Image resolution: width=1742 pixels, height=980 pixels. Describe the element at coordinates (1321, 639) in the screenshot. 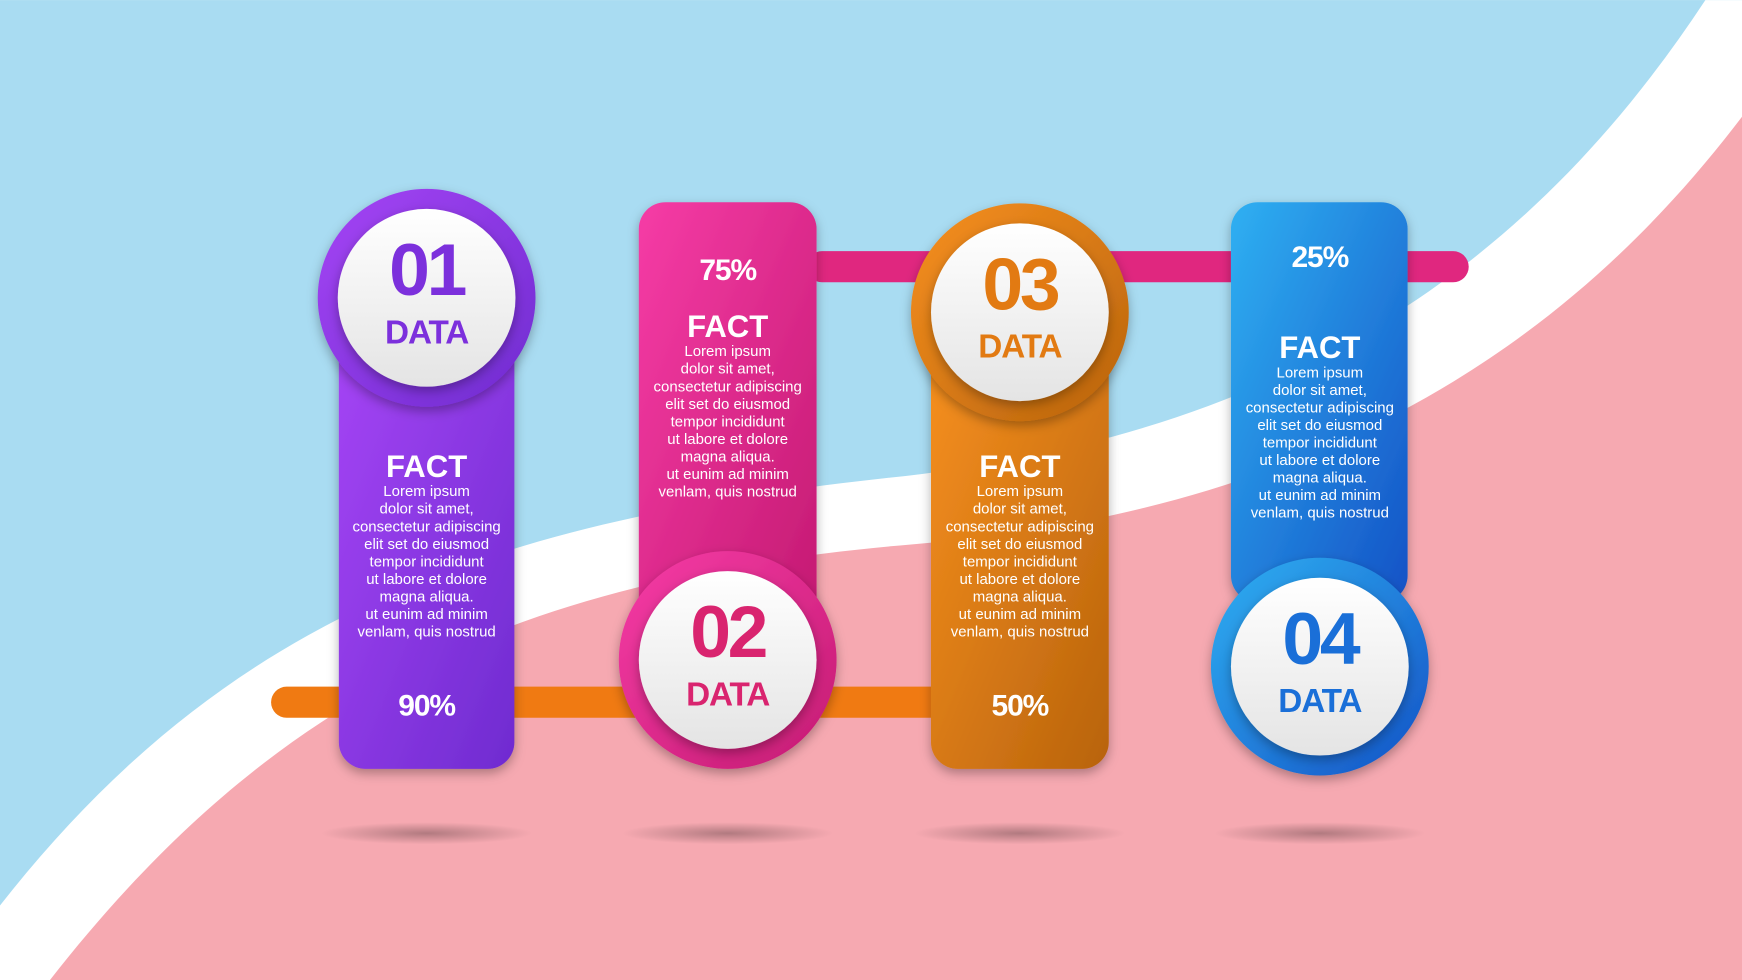

I see `badge-number: 04` at that location.